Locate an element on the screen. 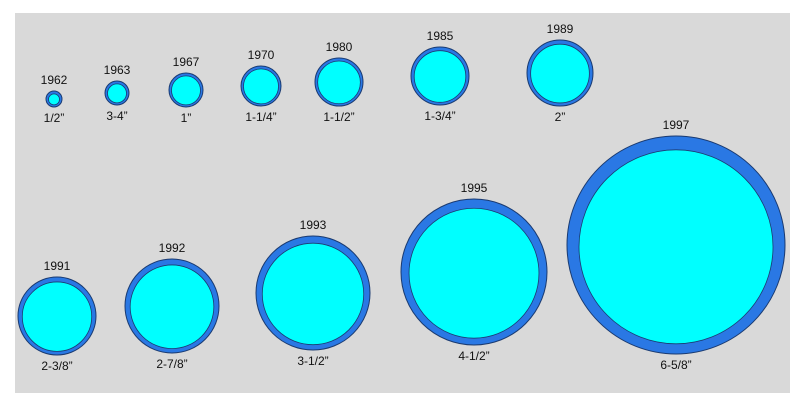  year-label: 1963 is located at coordinates (117, 70).